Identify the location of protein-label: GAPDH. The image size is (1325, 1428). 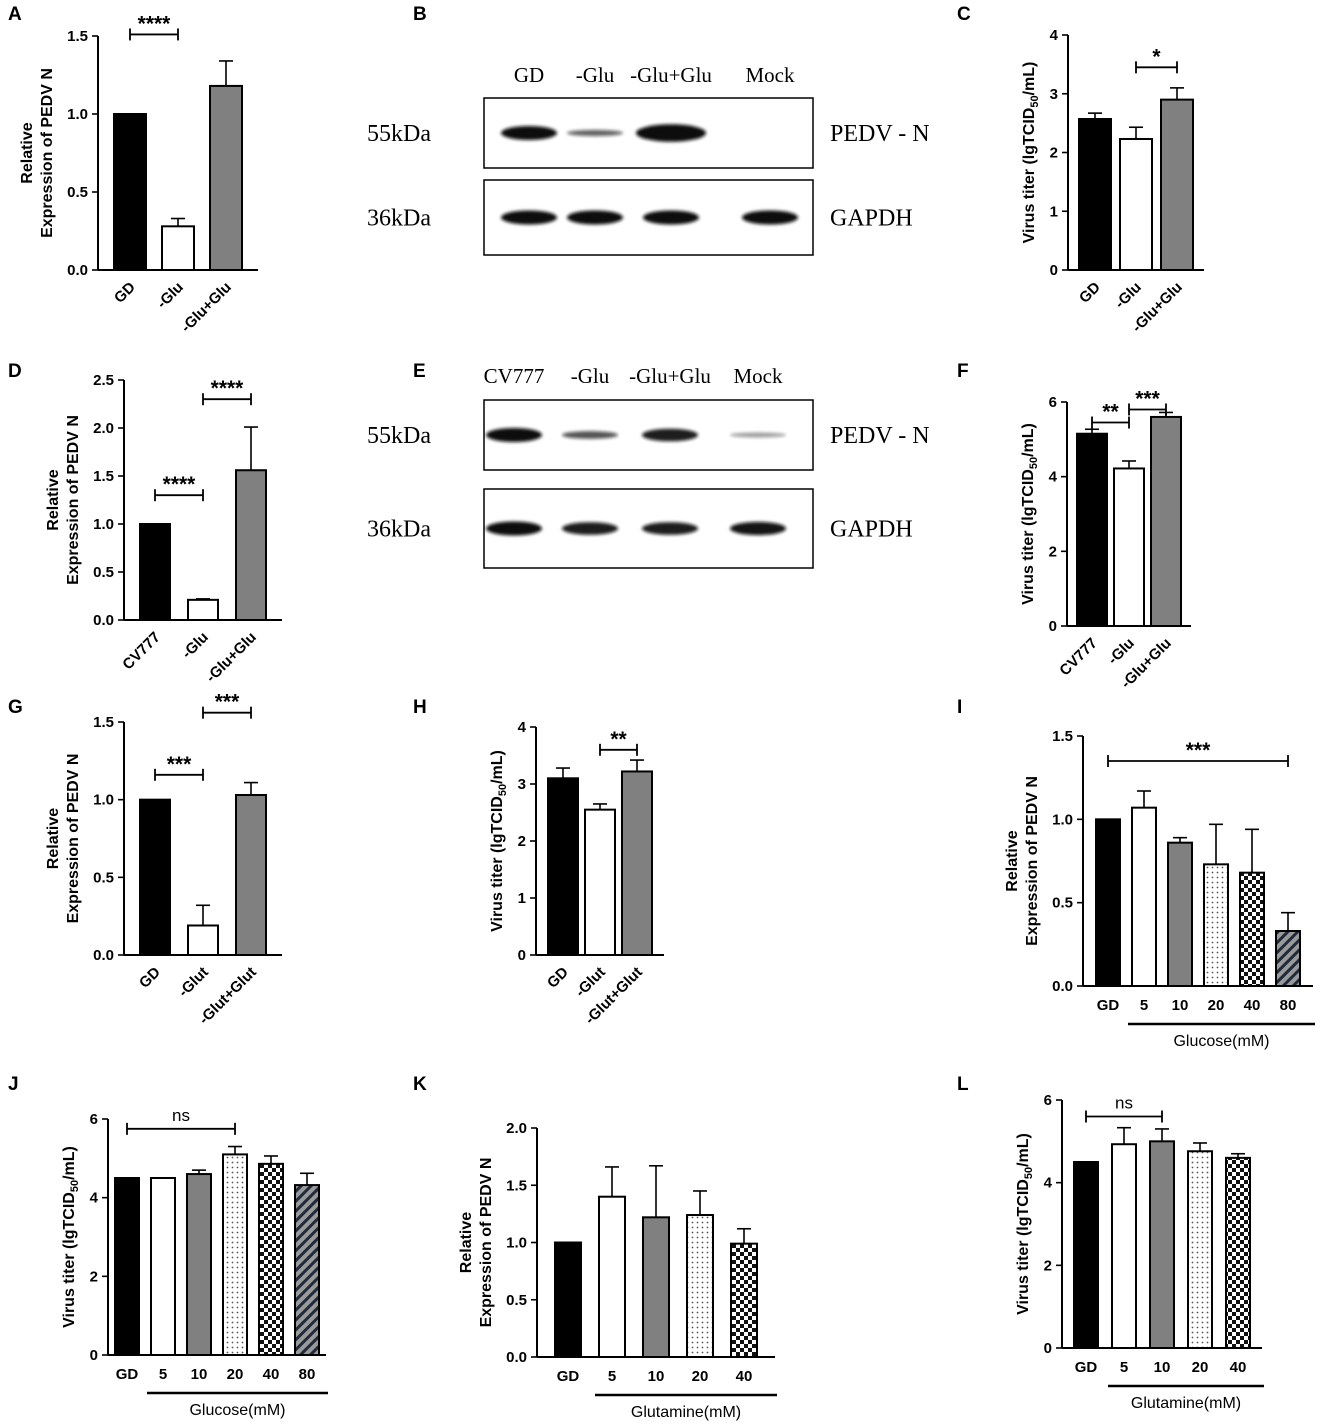
(871, 530).